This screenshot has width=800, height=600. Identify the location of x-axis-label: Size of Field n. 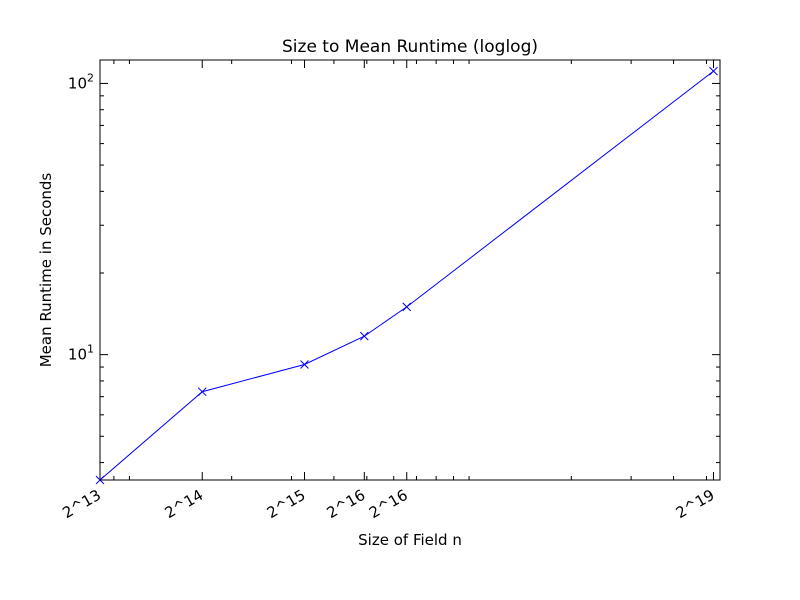
(410, 540).